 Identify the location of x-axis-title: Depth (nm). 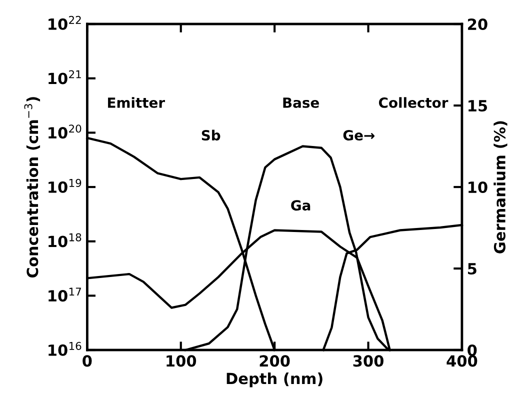
(274, 380).